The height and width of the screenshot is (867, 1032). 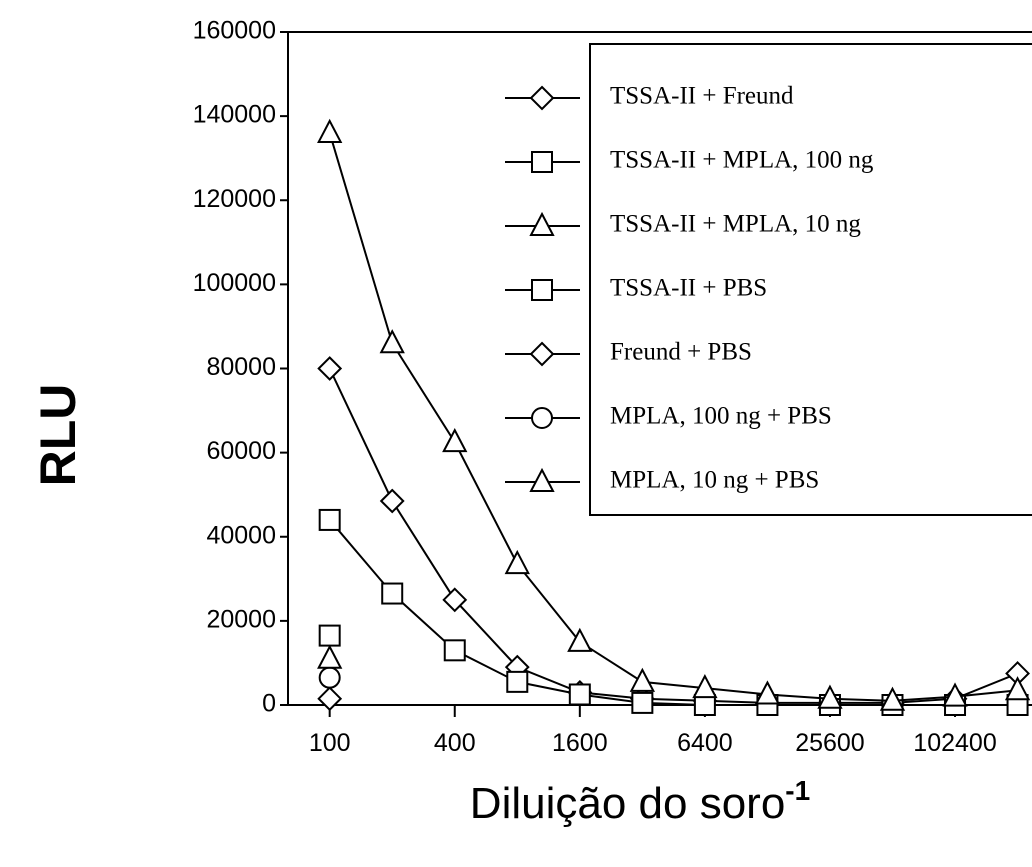 I want to click on x-tick-label: 400, so click(x=455, y=743).